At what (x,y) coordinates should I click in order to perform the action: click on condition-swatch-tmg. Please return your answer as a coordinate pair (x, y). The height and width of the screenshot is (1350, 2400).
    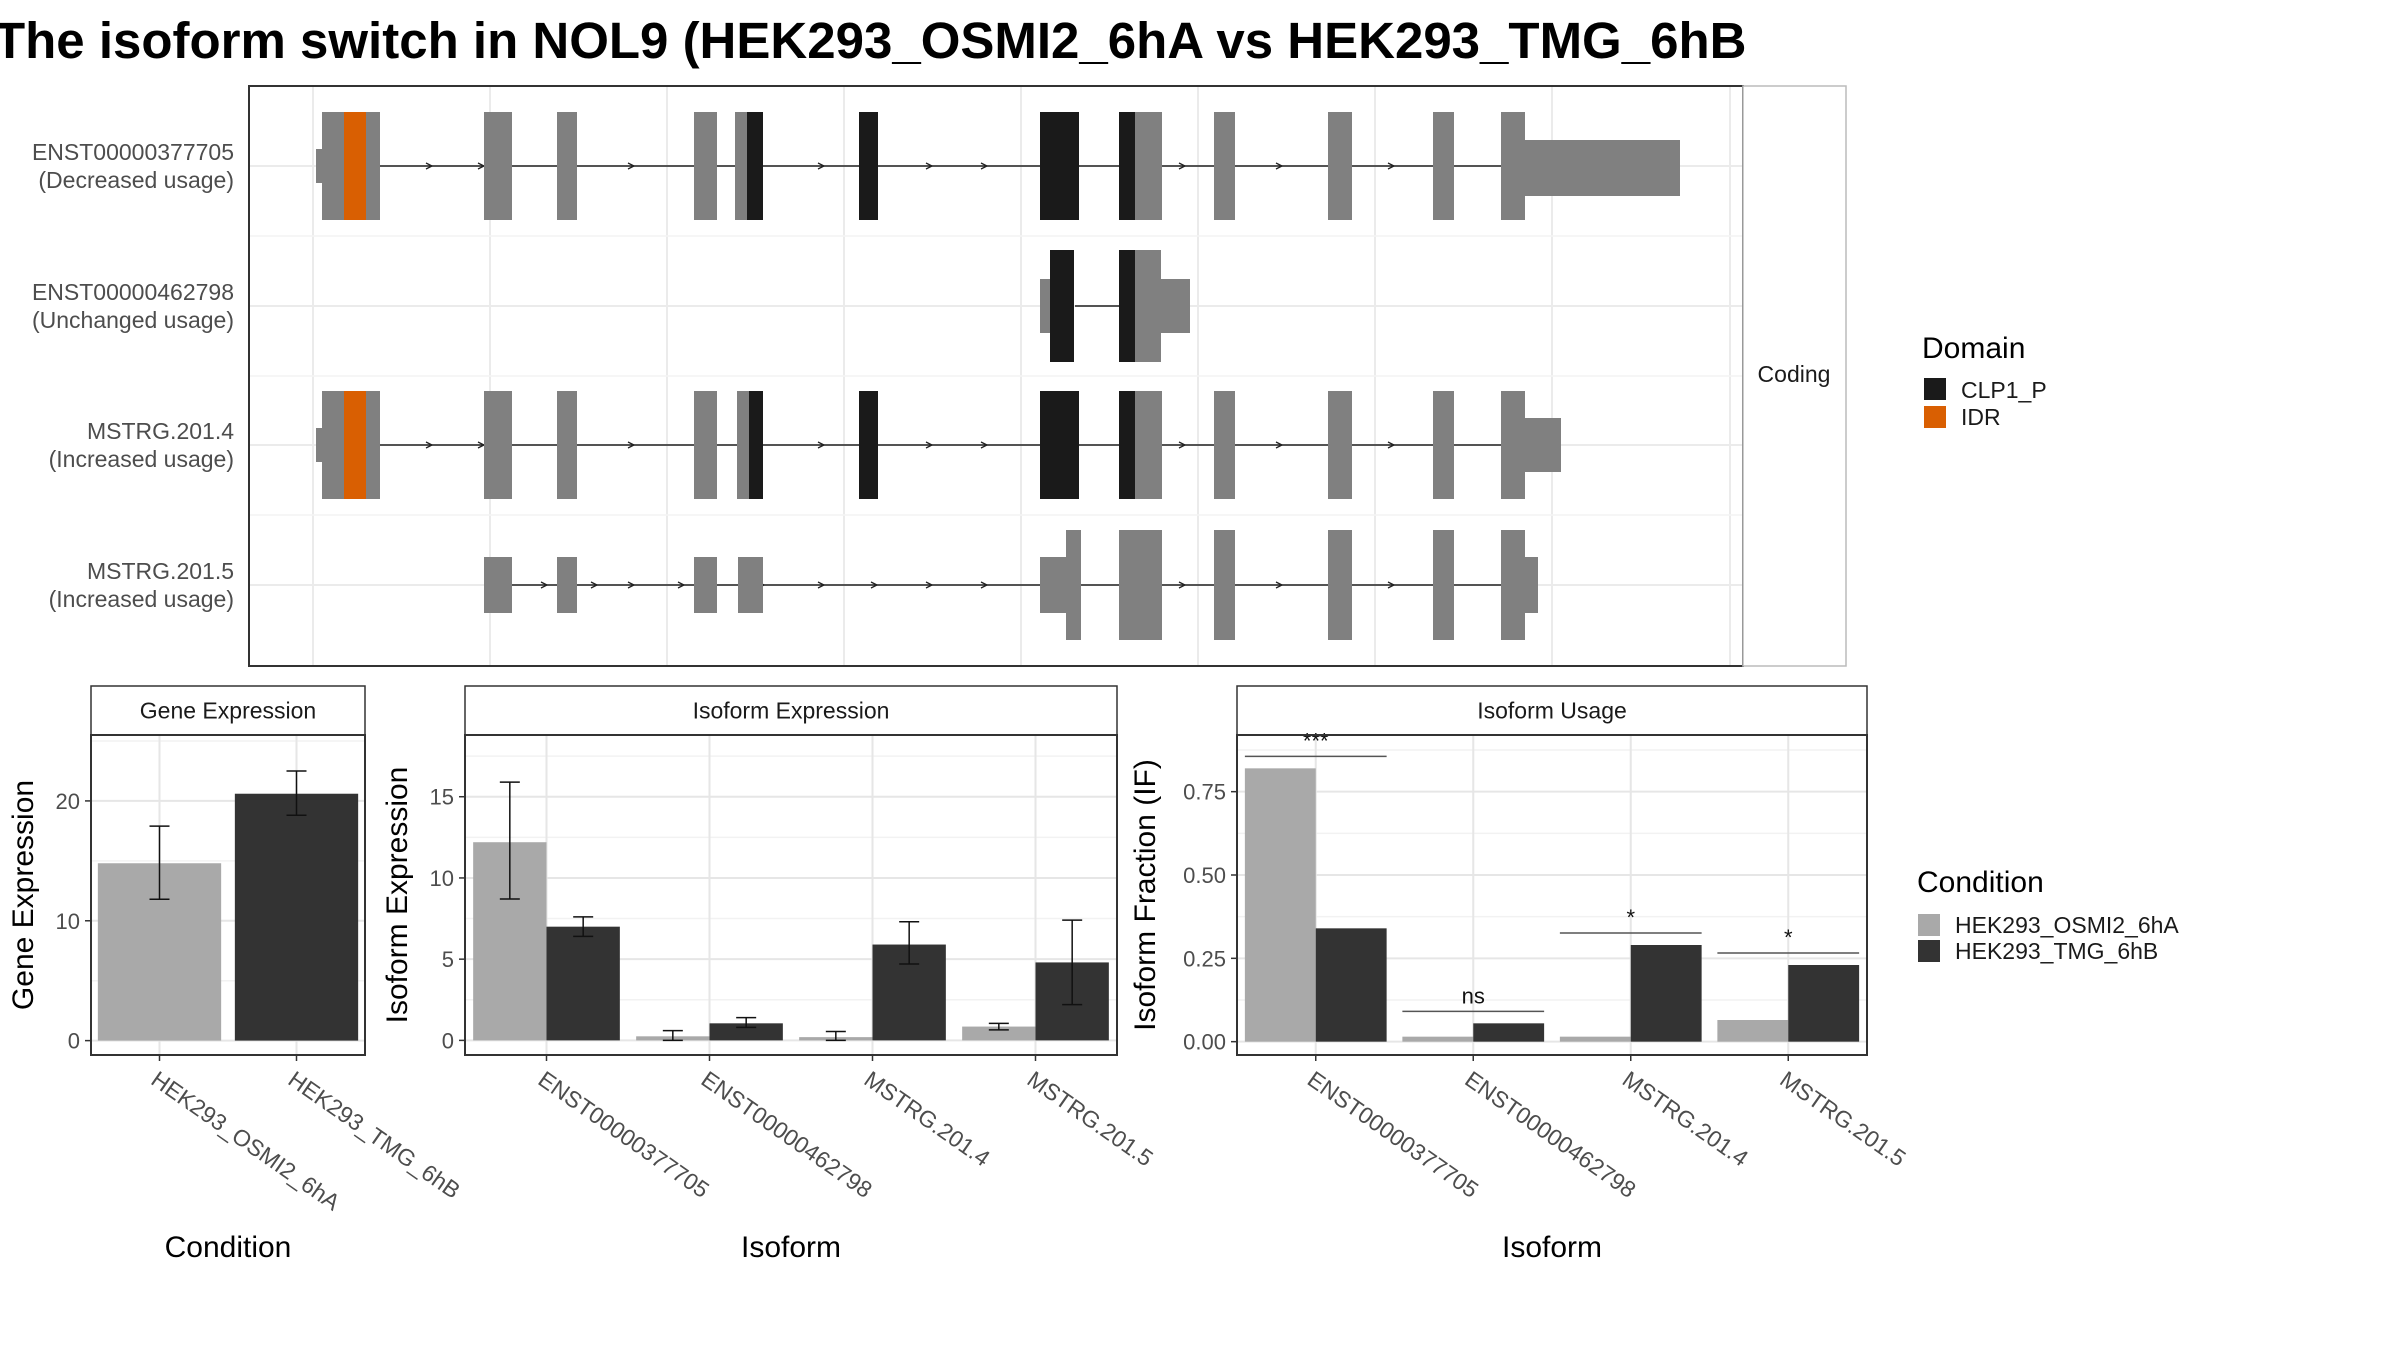
    Looking at the image, I should click on (1929, 951).